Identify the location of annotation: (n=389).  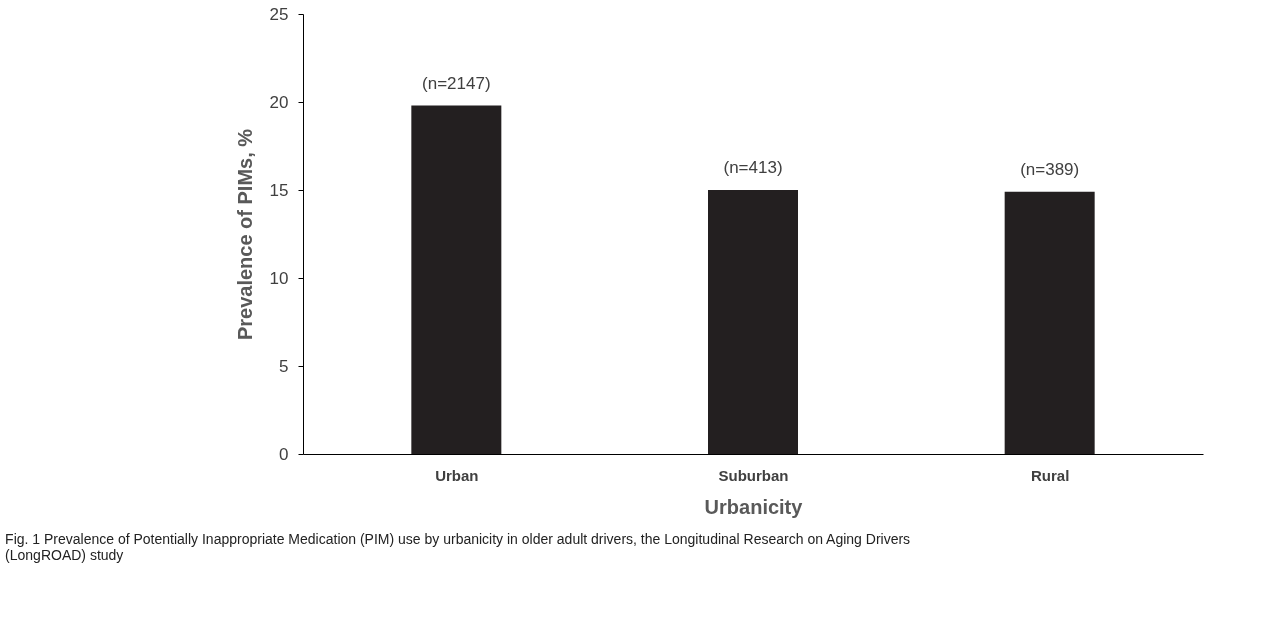
(1050, 169).